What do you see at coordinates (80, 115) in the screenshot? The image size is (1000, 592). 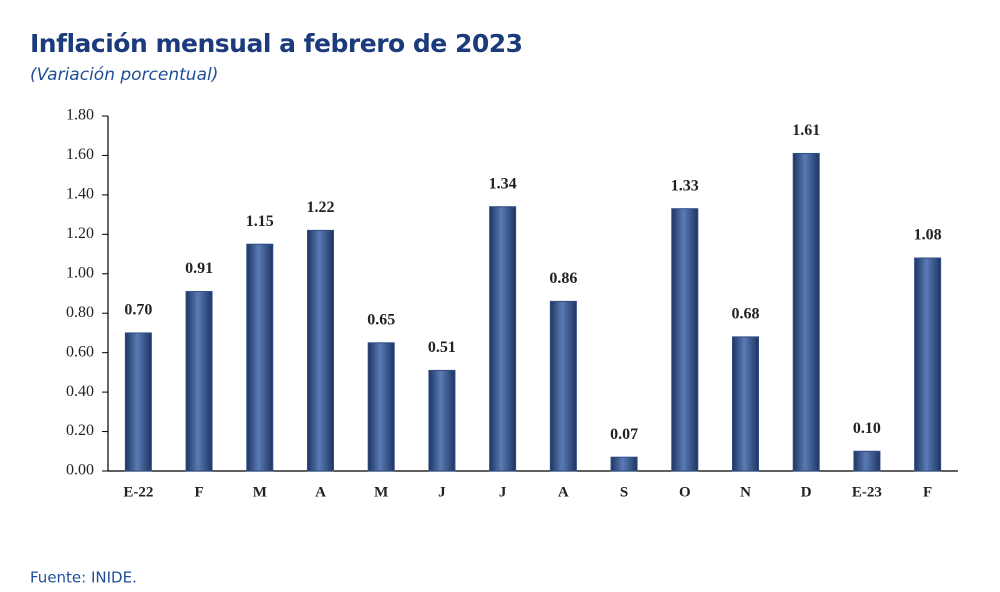 I see `y-tick-label: 1.80` at bounding box center [80, 115].